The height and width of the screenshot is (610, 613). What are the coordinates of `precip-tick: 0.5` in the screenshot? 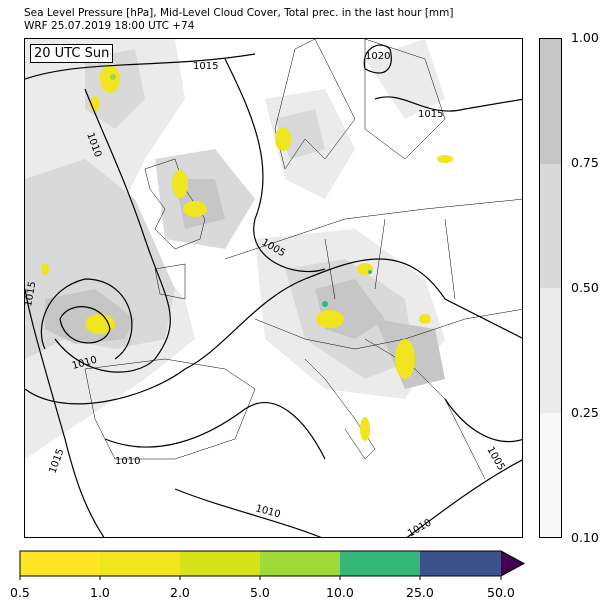 It's located at (20, 592).